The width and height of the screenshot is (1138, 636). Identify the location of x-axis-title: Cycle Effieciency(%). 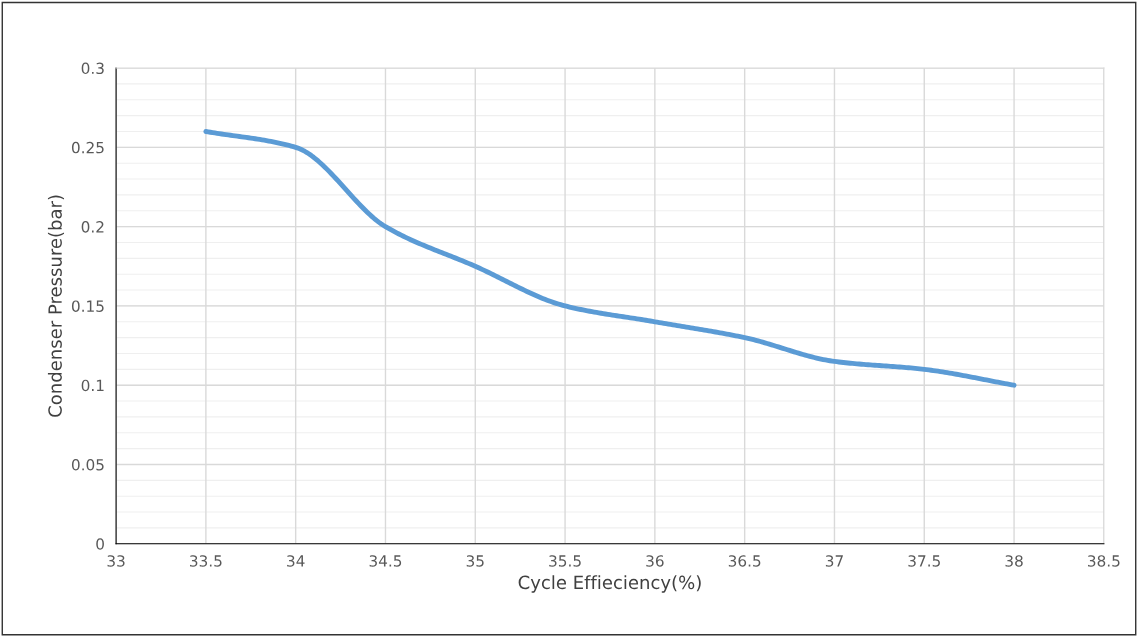
(609, 584).